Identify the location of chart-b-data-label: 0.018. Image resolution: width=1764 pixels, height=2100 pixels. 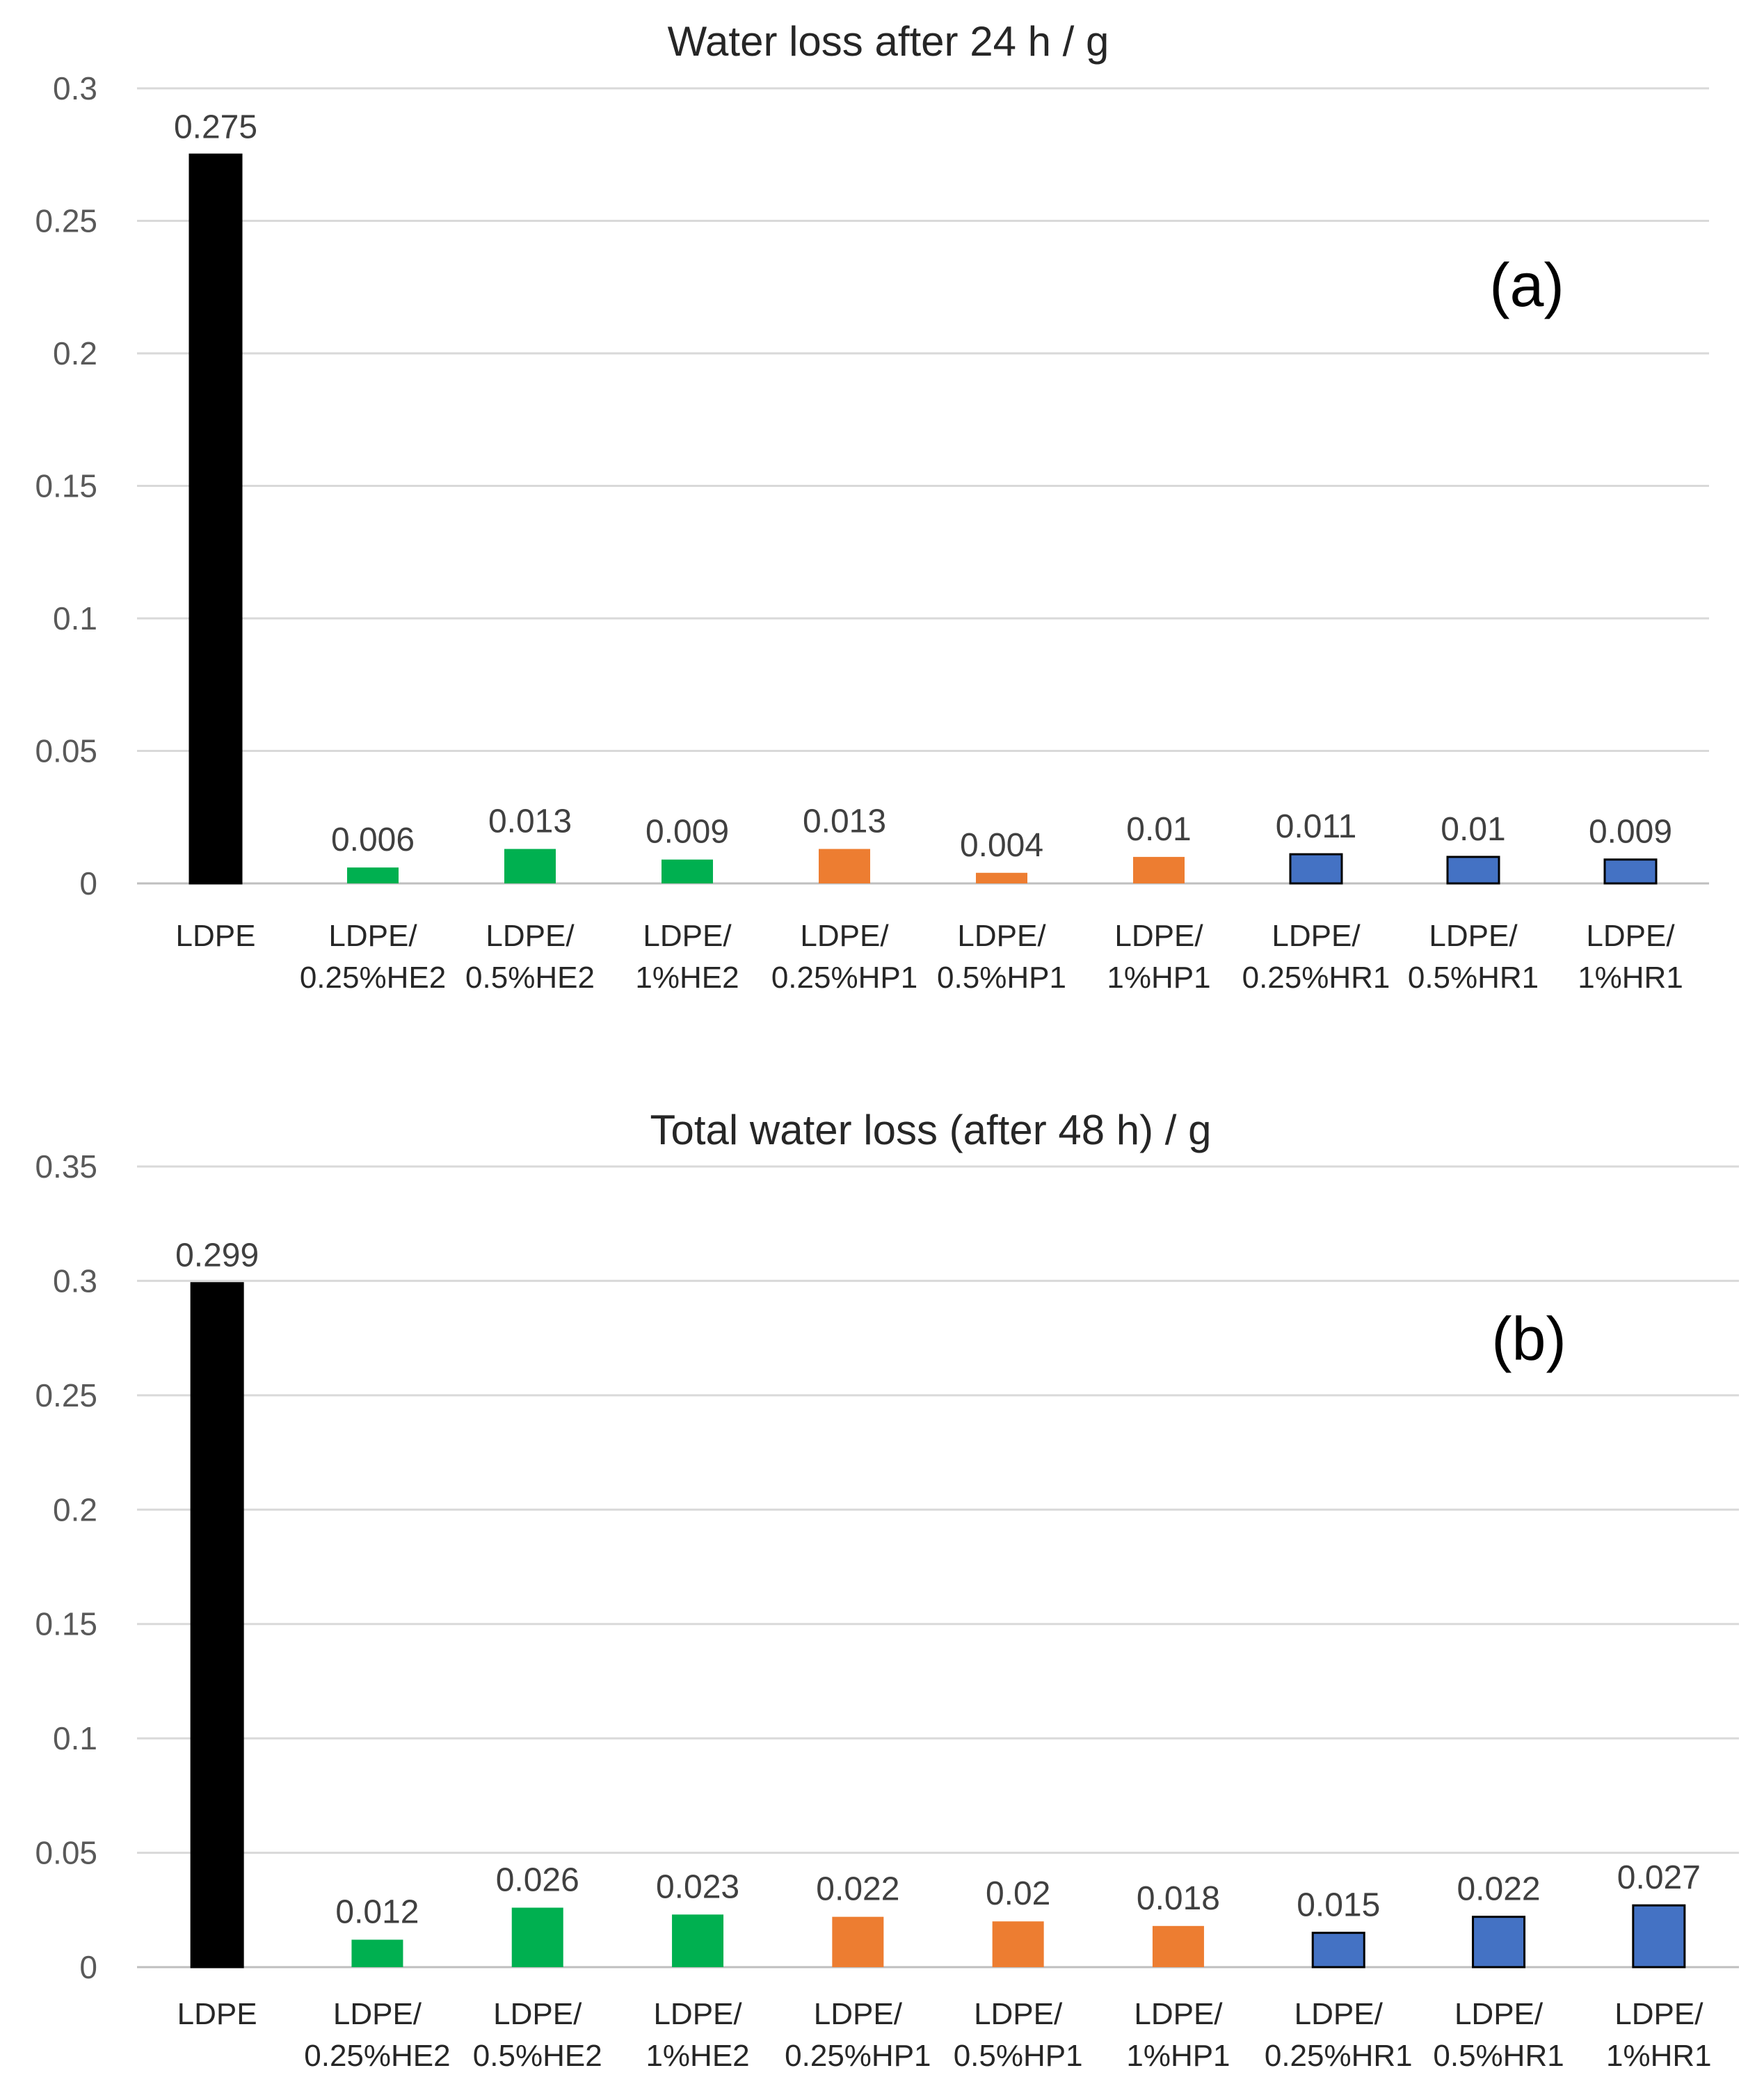
(1178, 1898).